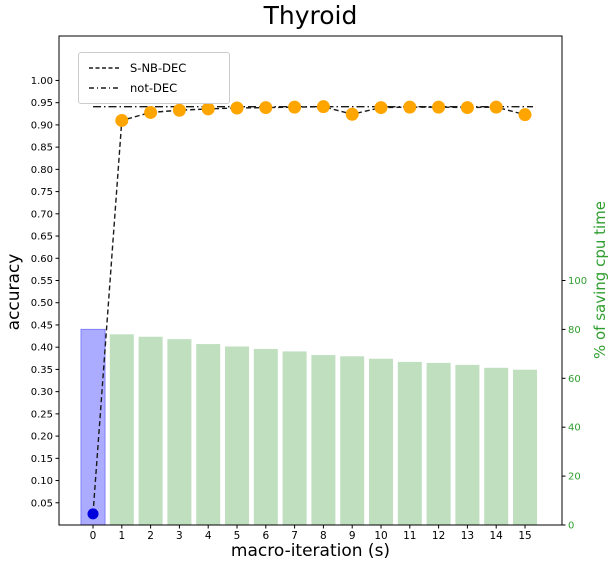 Image resolution: width=615 pixels, height=571 pixels. Describe the element at coordinates (150, 536) in the screenshot. I see `x-tick-label: 2` at that location.